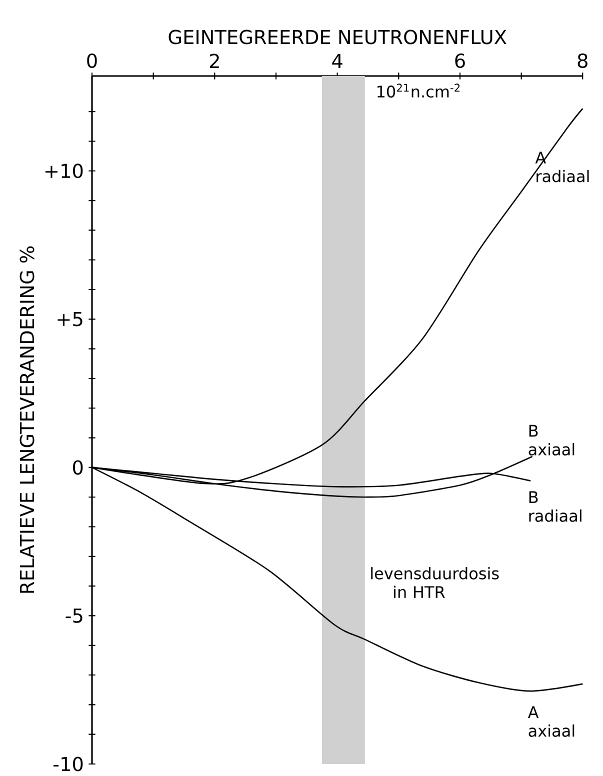  Describe the element at coordinates (92, 60) in the screenshot. I see `x-tick-label: 0` at that location.